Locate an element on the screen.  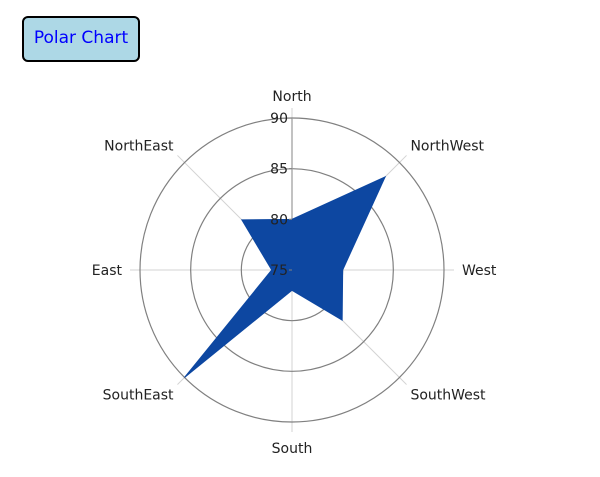
series-layer is located at coordinates (285, 276).